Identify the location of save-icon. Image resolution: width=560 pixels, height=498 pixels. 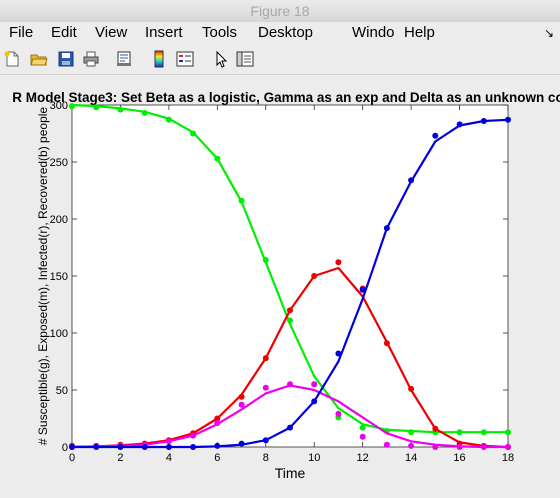
(66, 59).